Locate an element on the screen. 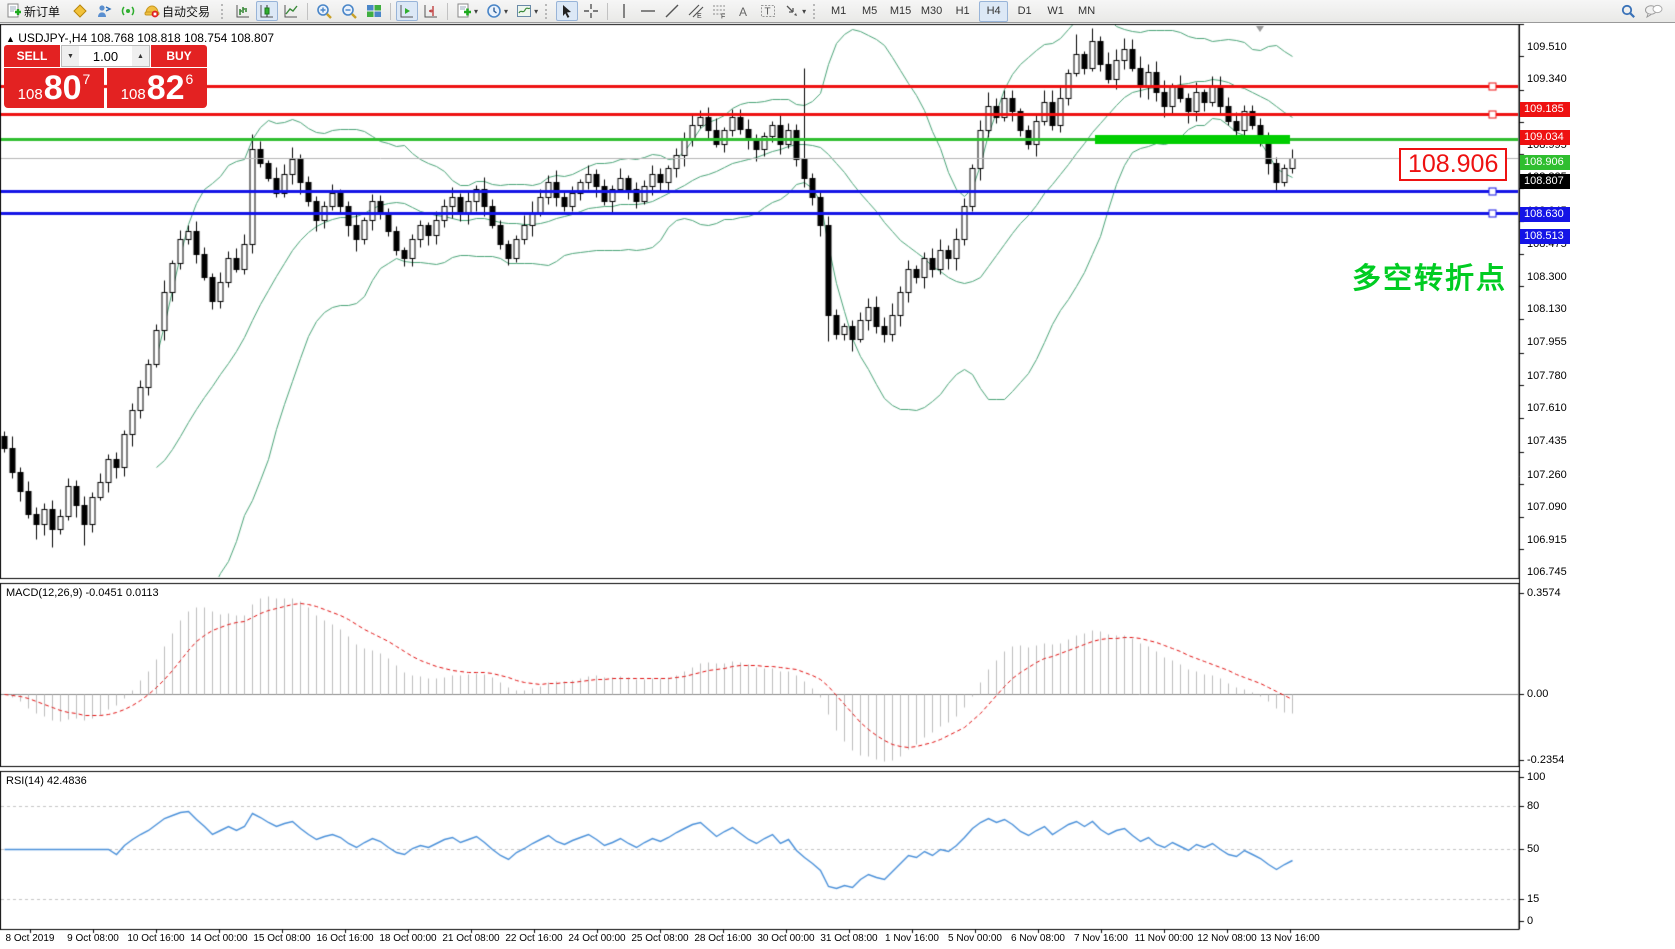 The height and width of the screenshot is (949, 1675). volume-stepper: ▼ 1.00 ▲ is located at coordinates (105, 56).